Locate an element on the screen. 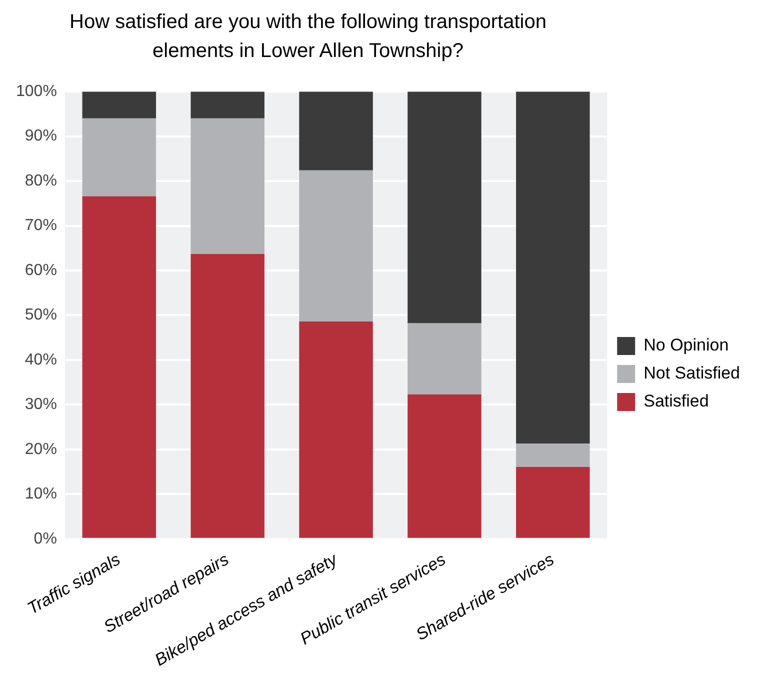 This screenshot has width=762, height=685. y-tick-label: 100% is located at coordinates (36, 91).